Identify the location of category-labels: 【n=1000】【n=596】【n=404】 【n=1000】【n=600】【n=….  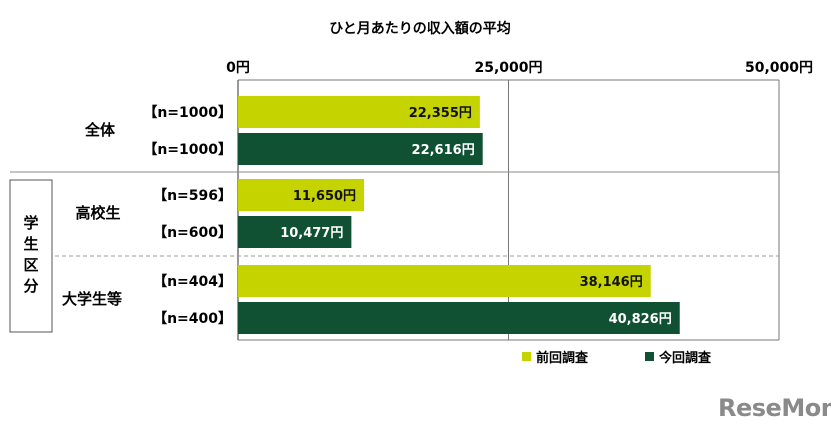
(120, 219).